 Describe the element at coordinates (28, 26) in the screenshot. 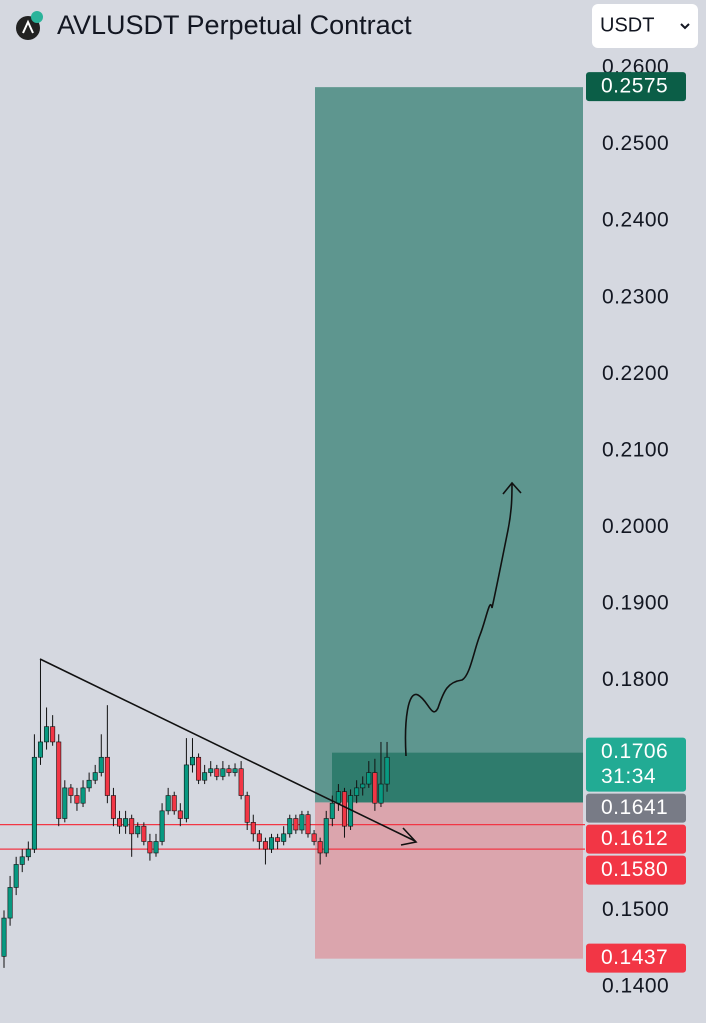

I see `logo-glyph` at that location.